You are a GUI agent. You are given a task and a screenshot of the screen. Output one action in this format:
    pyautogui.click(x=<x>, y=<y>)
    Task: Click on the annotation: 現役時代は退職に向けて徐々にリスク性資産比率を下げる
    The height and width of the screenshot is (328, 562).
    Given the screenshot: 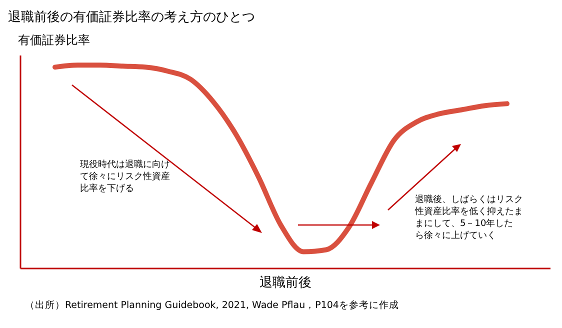 What is the action you would take?
    pyautogui.click(x=125, y=176)
    